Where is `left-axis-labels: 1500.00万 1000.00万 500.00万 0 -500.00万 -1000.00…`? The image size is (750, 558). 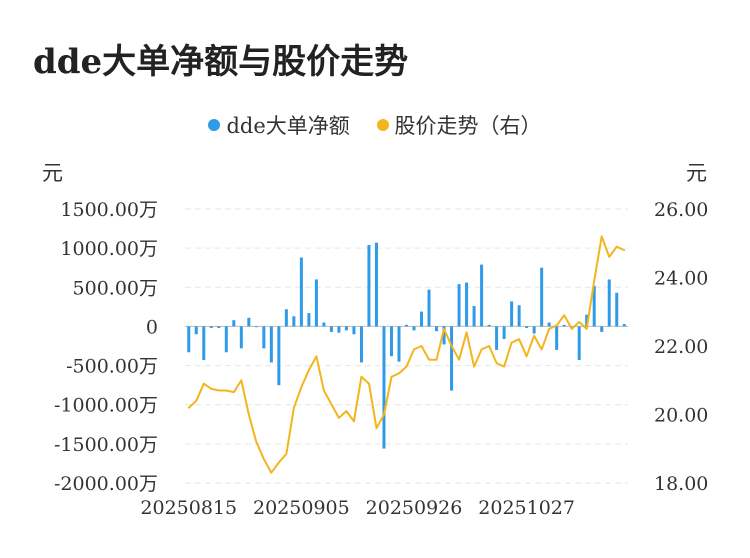
left-axis-labels: 1500.00万 1000.00万 500.00万 0 -500.00万 -1000.00… is located at coordinates (106, 347).